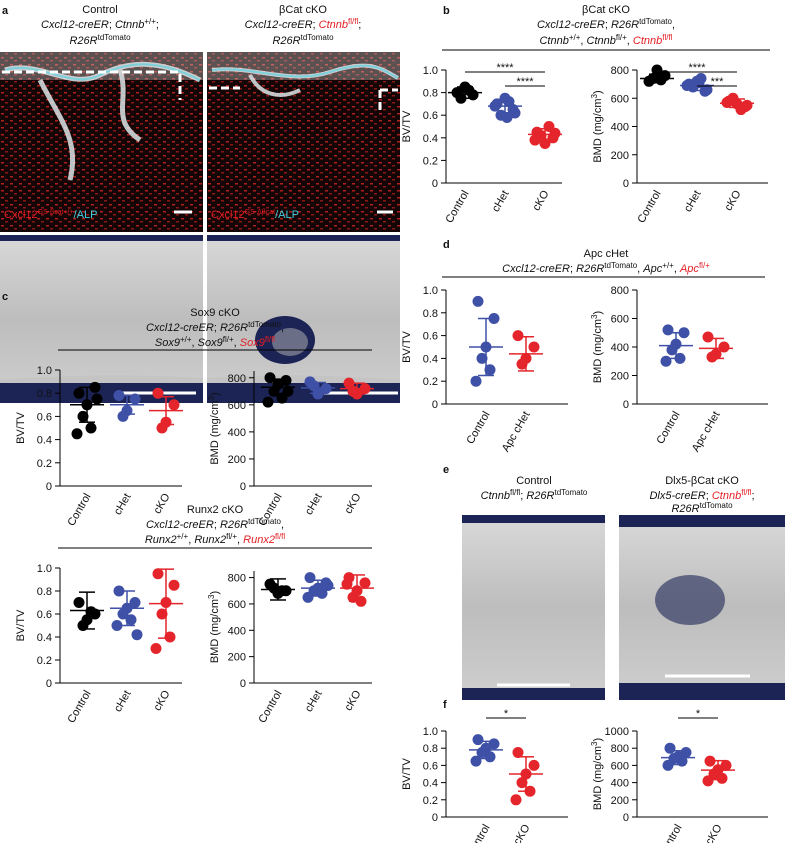 The height and width of the screenshot is (843, 785). What do you see at coordinates (21, 625) in the screenshot?
I see `y-axis-label: BV/TV` at bounding box center [21, 625].